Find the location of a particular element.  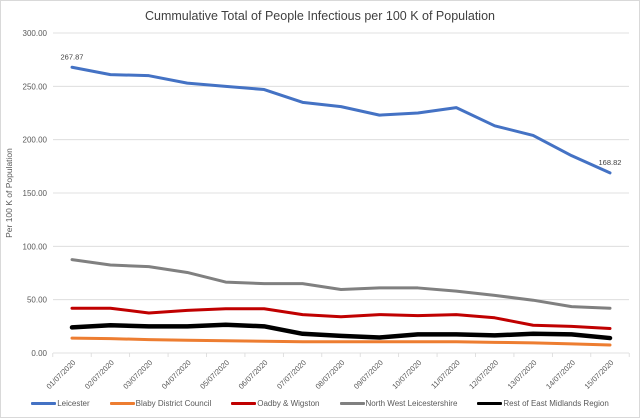

legend-item: North West Leicestershire is located at coordinates (398, 403).